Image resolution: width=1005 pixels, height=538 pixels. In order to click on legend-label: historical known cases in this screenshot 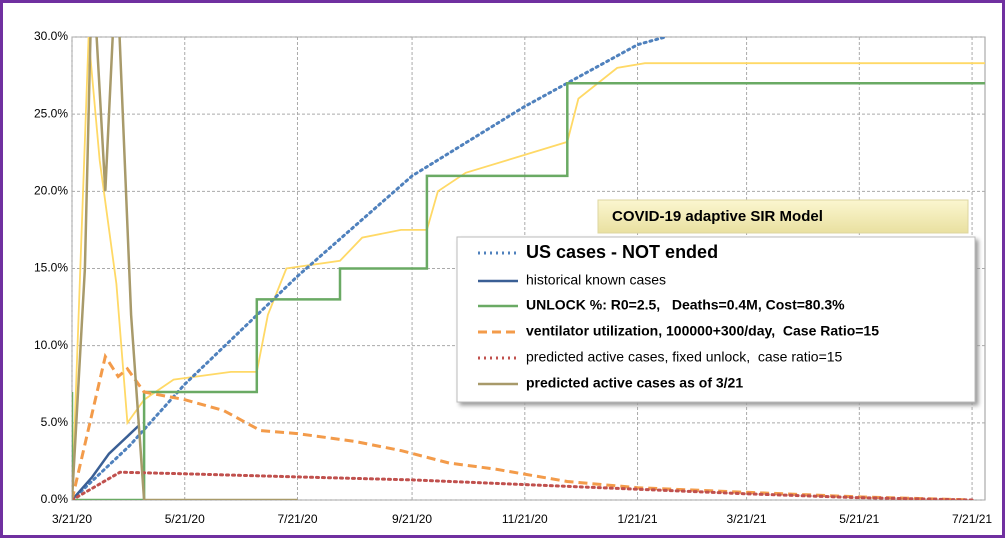, I will do `click(596, 280)`.